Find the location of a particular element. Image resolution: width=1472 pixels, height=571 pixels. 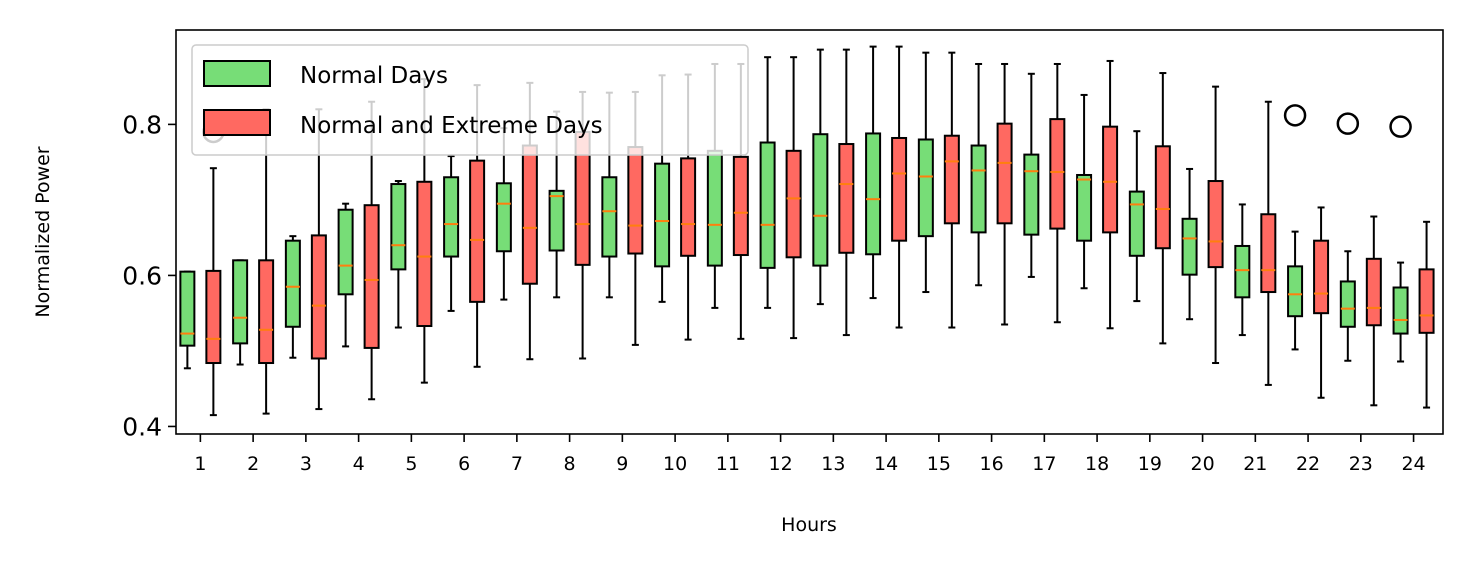

x-tick-label: 12 is located at coordinates (781, 464).